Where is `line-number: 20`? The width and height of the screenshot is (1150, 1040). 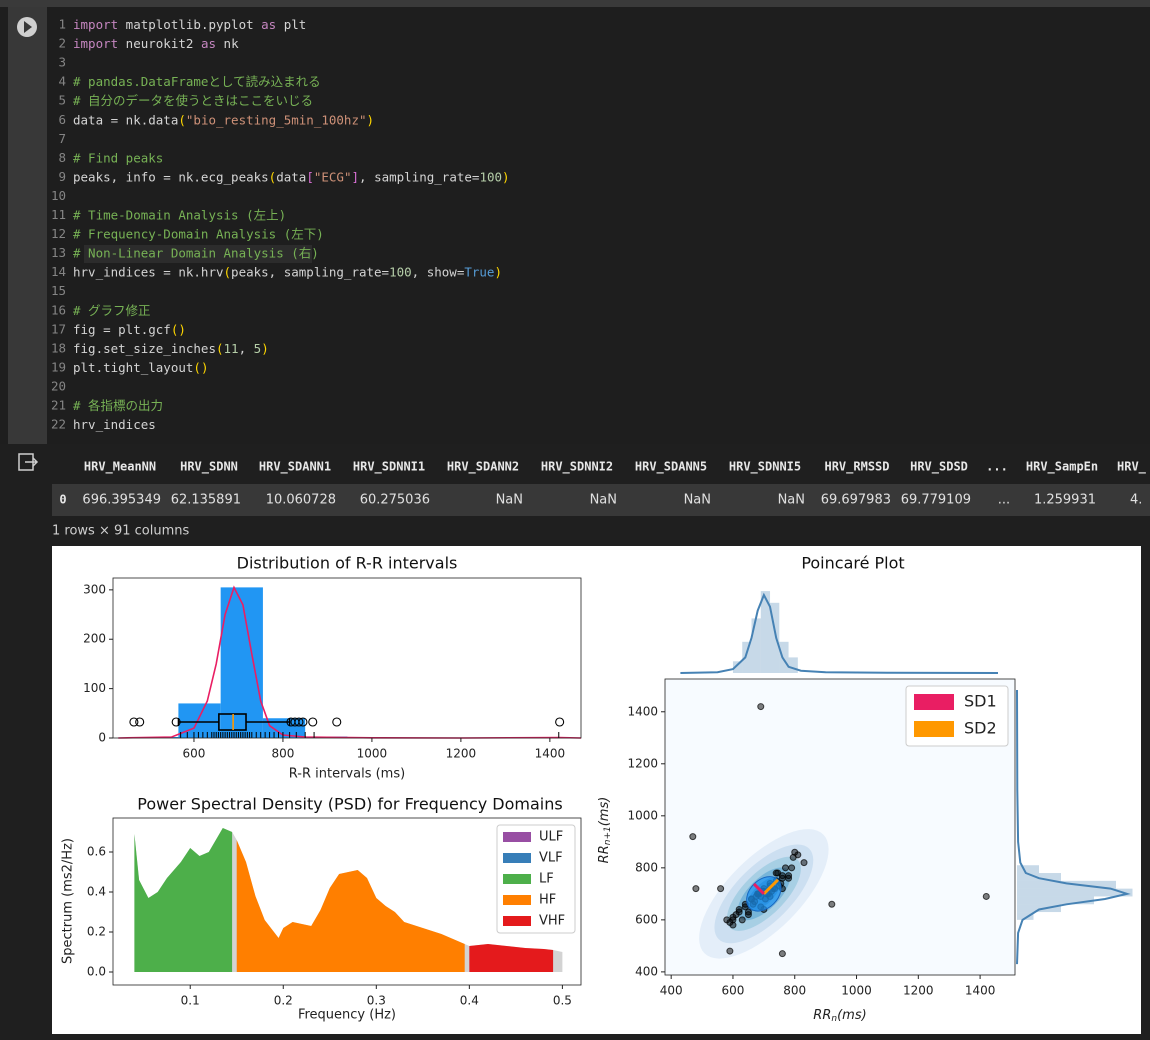
line-number: 20 is located at coordinates (58, 385).